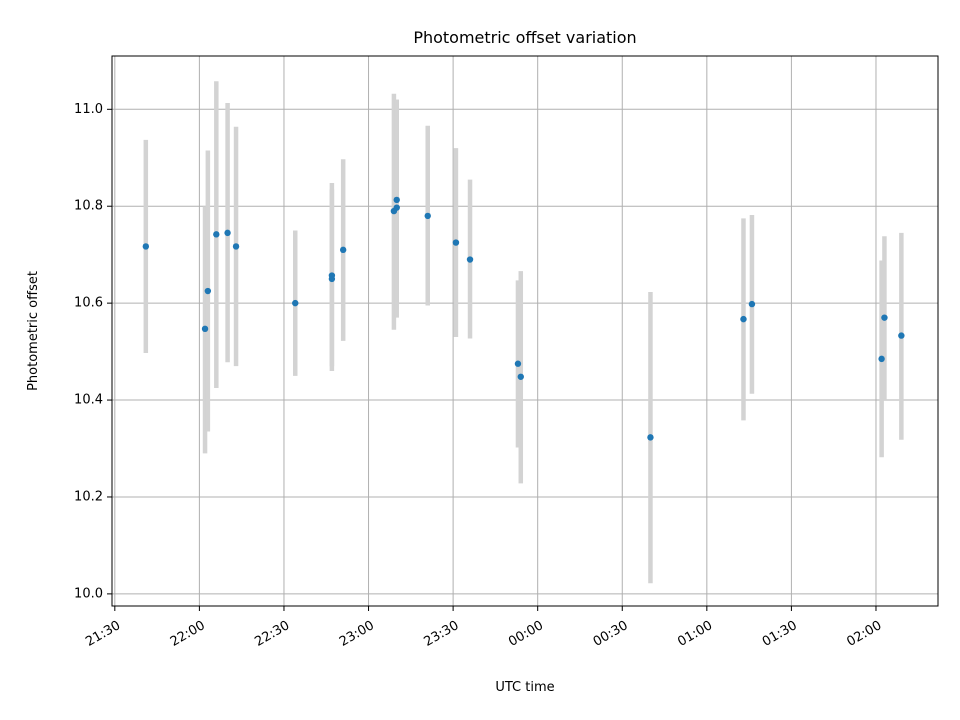 The width and height of the screenshot is (960, 720). Describe the element at coordinates (88, 109) in the screenshot. I see `y-tick-label: 11.0` at that location.